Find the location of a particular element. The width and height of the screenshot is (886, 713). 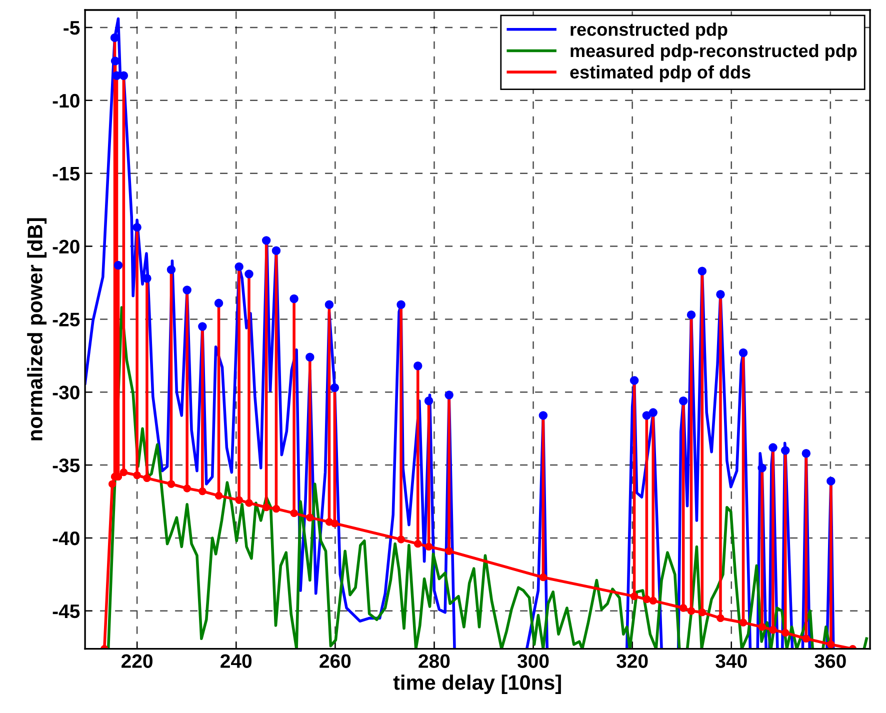

x-tick-label: 240 is located at coordinates (236, 661).